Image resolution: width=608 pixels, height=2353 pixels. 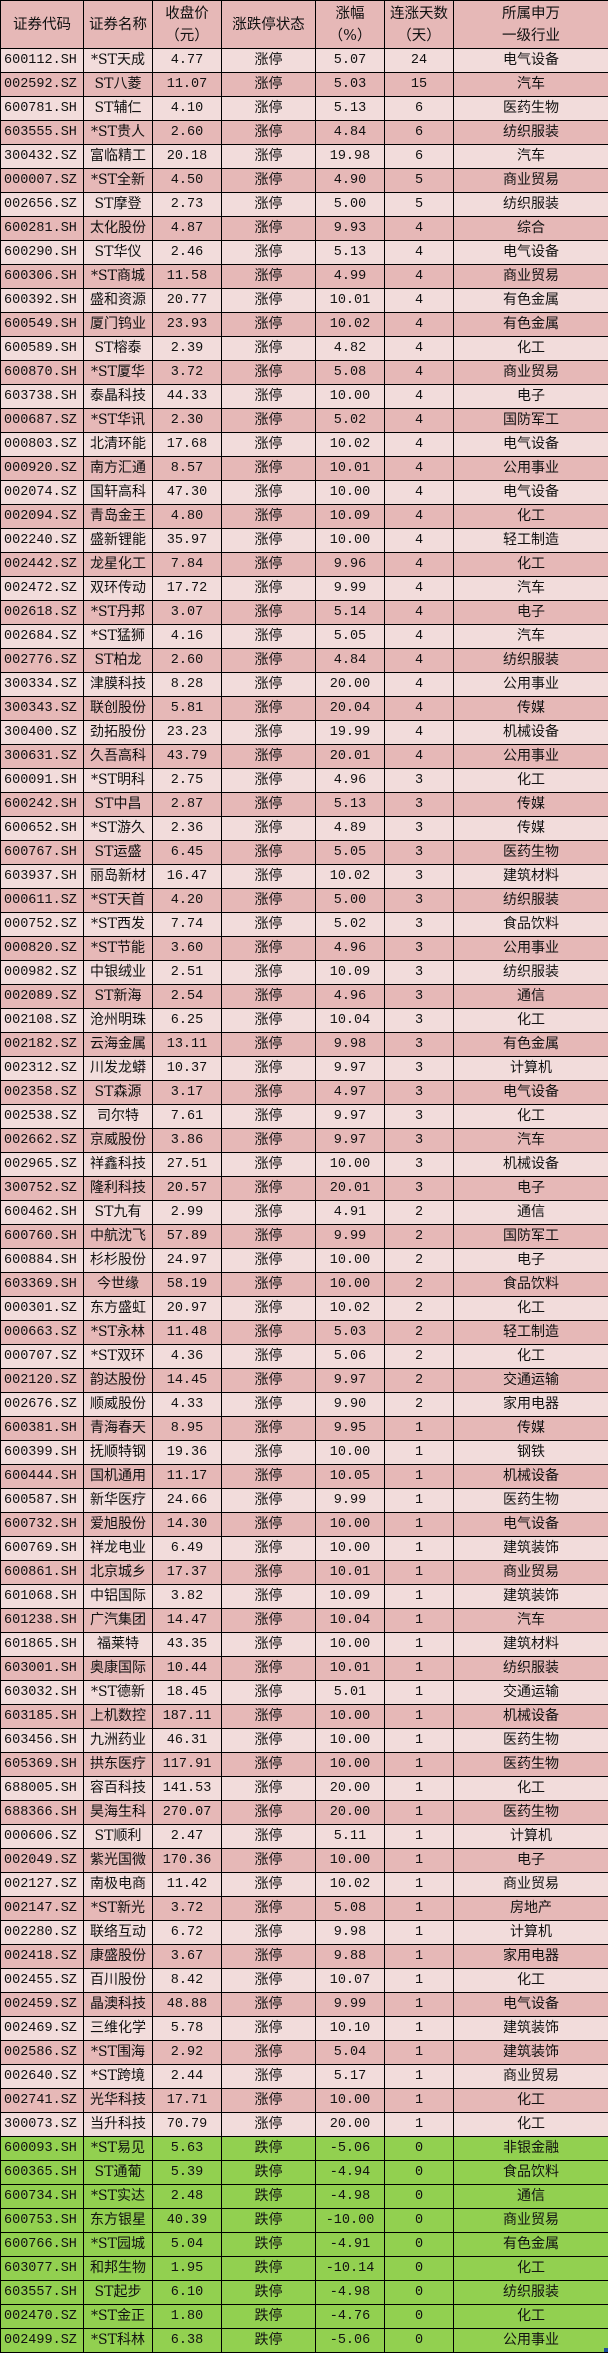 What do you see at coordinates (42, 277) in the screenshot?
I see `cell-code: 600306.SH` at bounding box center [42, 277].